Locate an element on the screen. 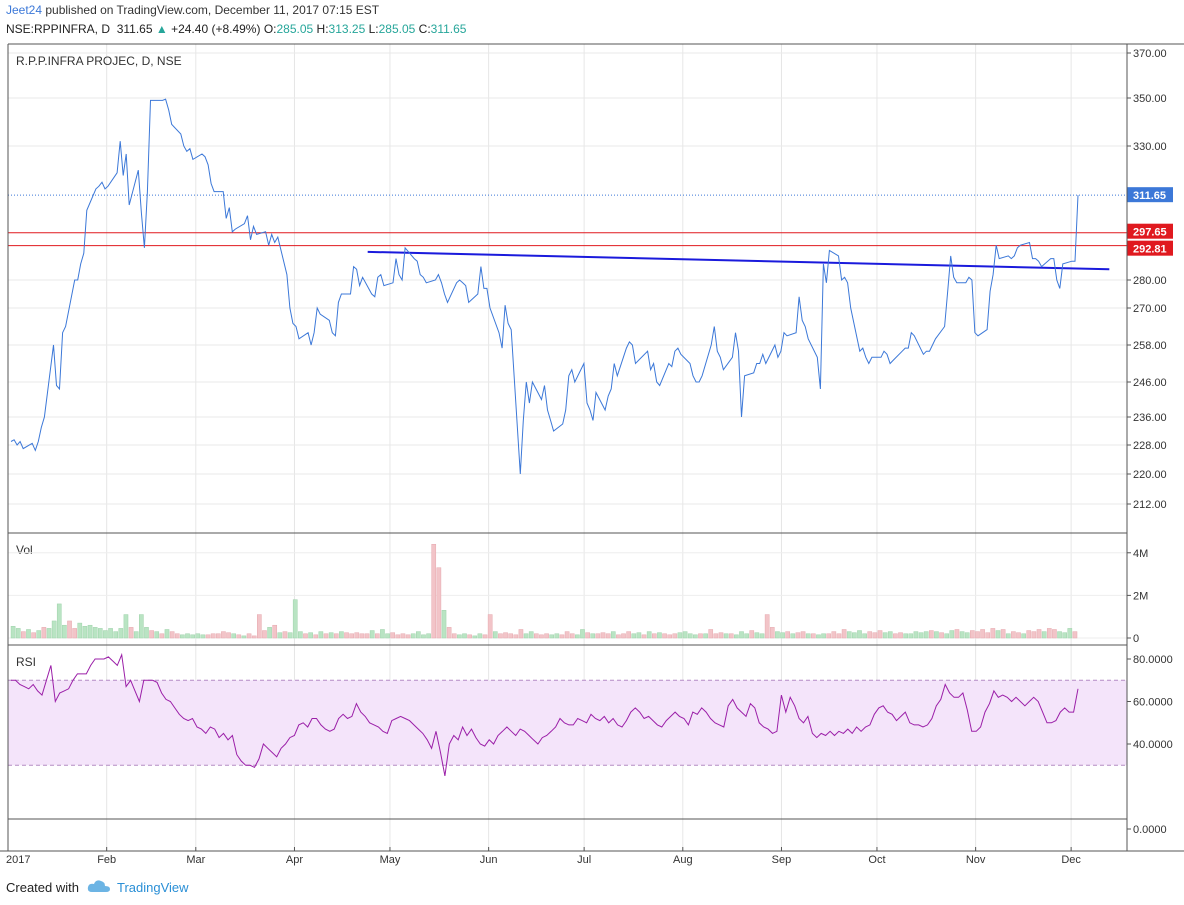 Image resolution: width=1184 pixels, height=905 pixels. footer: Created with TradingView is located at coordinates (97, 887).